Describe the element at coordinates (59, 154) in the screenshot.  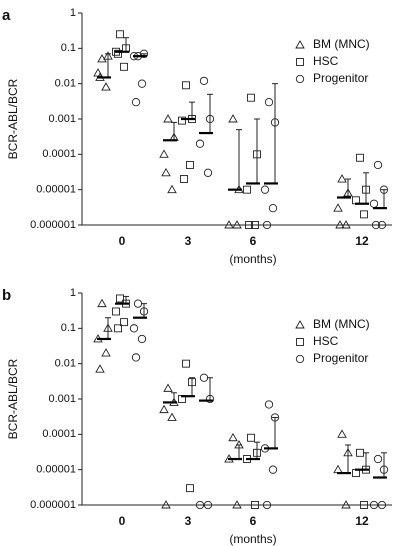
I see `y-tick-label: 0.0001` at that location.